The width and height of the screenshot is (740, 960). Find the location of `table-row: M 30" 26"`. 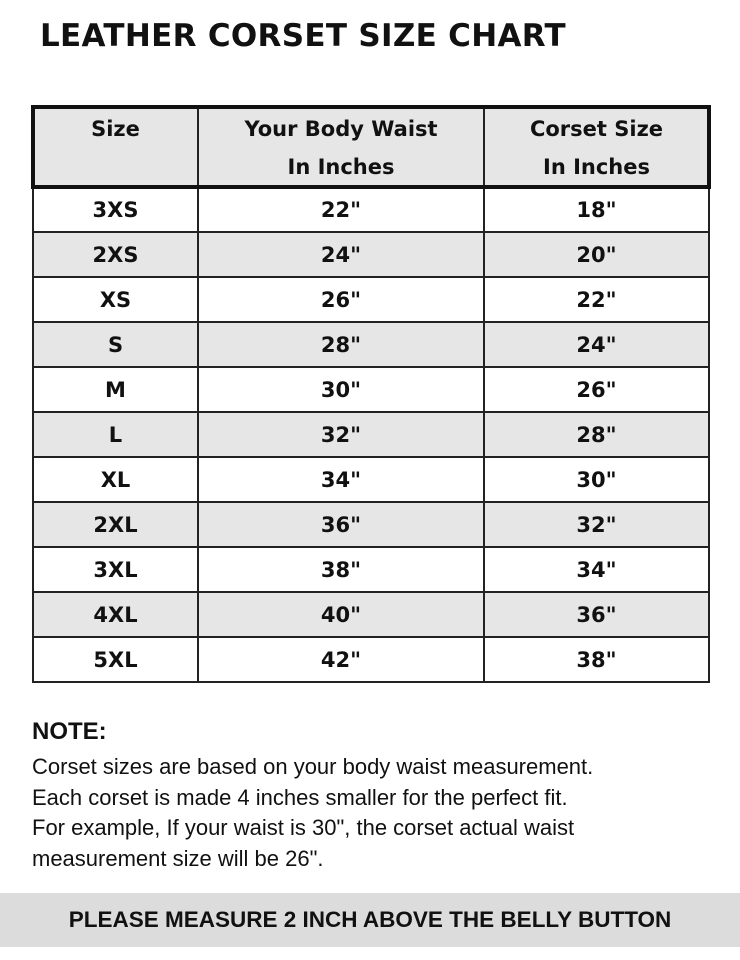

table-row: M 30" 26" is located at coordinates (371, 389).